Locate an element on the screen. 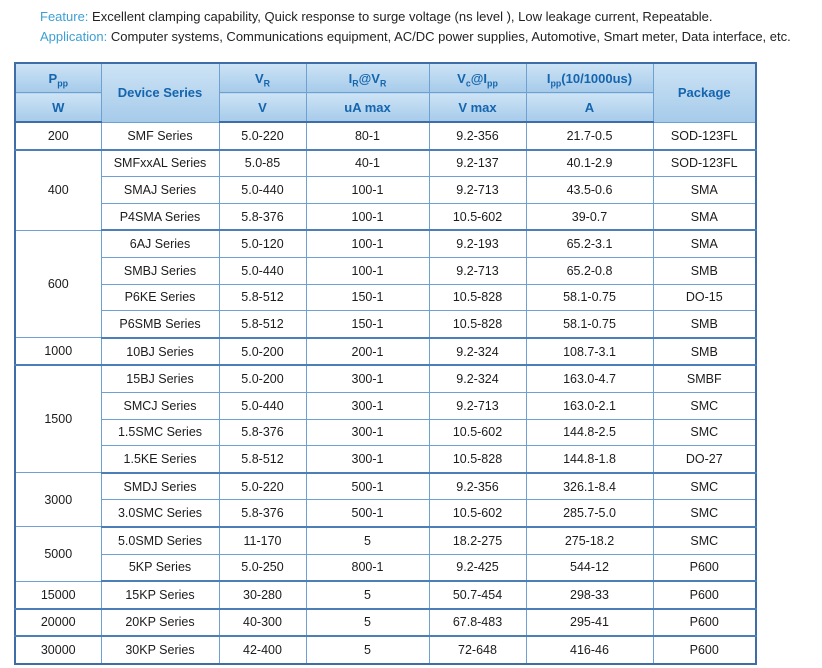  package-cell: DO-27 is located at coordinates (704, 459).